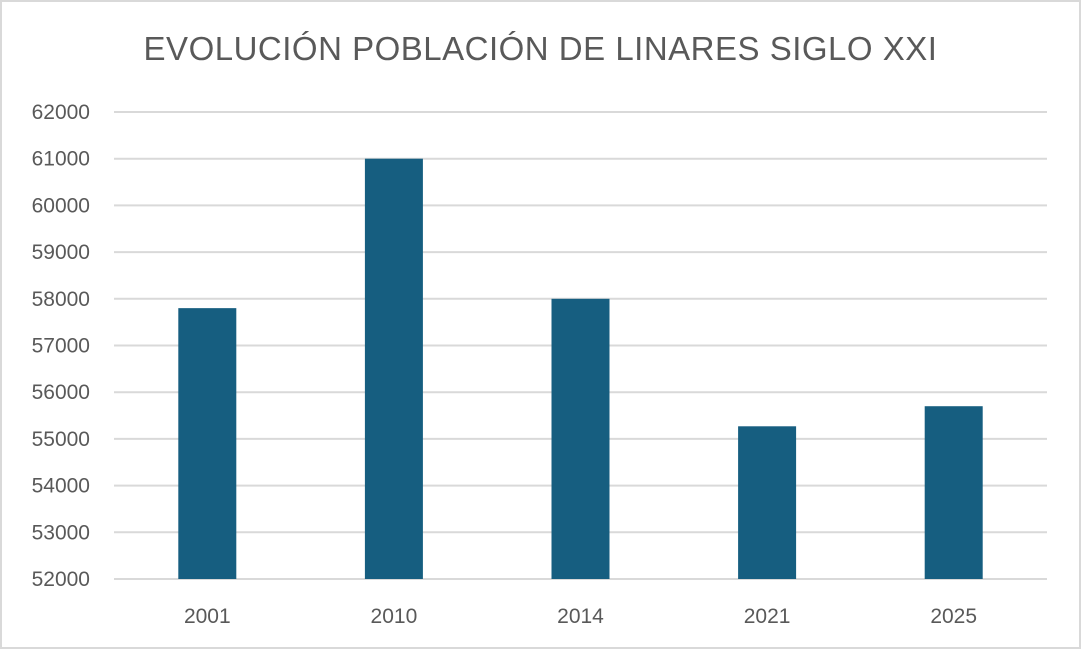 The height and width of the screenshot is (649, 1081). I want to click on y-tick-label: 57000, so click(61, 346).